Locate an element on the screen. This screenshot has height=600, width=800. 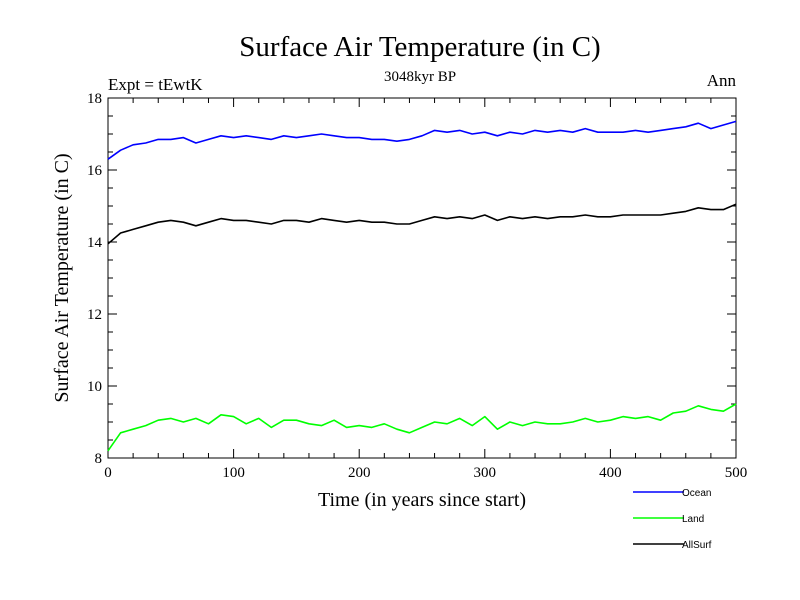
y-tick-label: 16 is located at coordinates (95, 171).